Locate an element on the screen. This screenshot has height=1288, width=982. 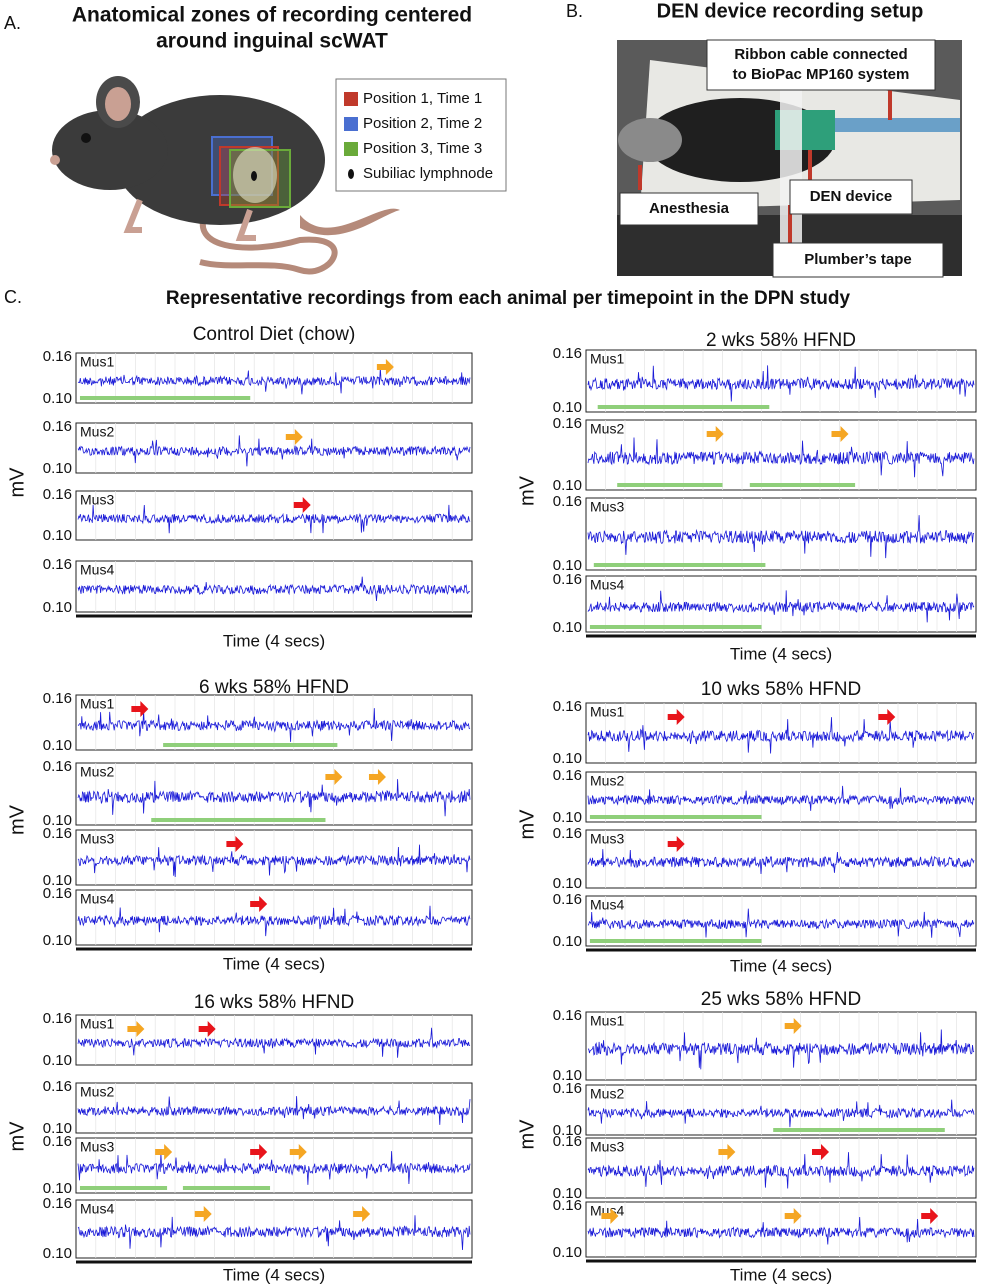
group-title: 10 wks 58% HFND is located at coordinates (781, 689).